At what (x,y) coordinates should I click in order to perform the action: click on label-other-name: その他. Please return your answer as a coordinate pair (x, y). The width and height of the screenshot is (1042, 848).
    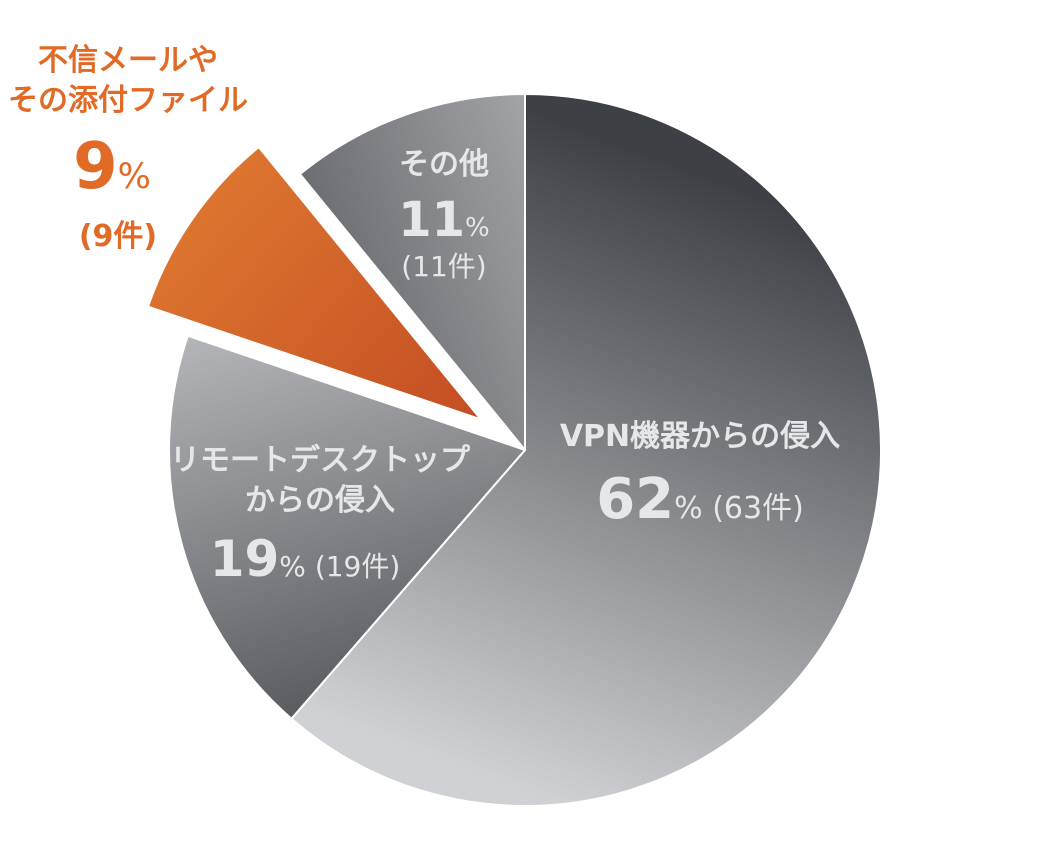
    Looking at the image, I should click on (444, 164).